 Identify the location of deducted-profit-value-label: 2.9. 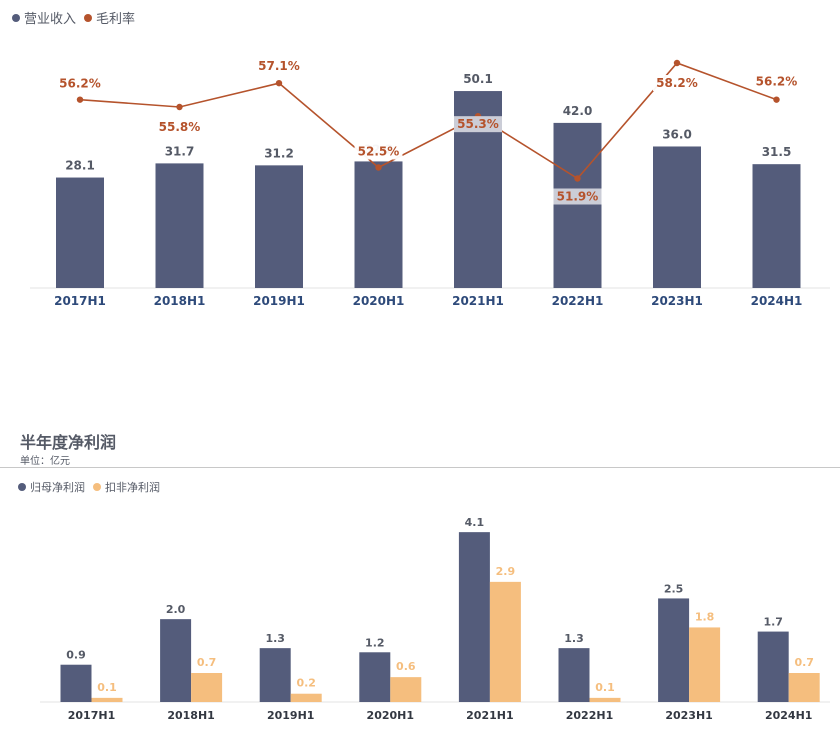
(506, 571).